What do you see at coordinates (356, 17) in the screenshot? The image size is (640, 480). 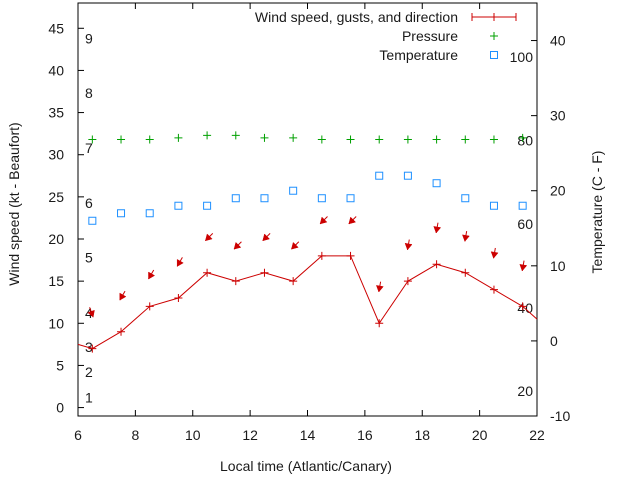 I see `legend-label-wind: Wind speed, gusts, and direction` at bounding box center [356, 17].